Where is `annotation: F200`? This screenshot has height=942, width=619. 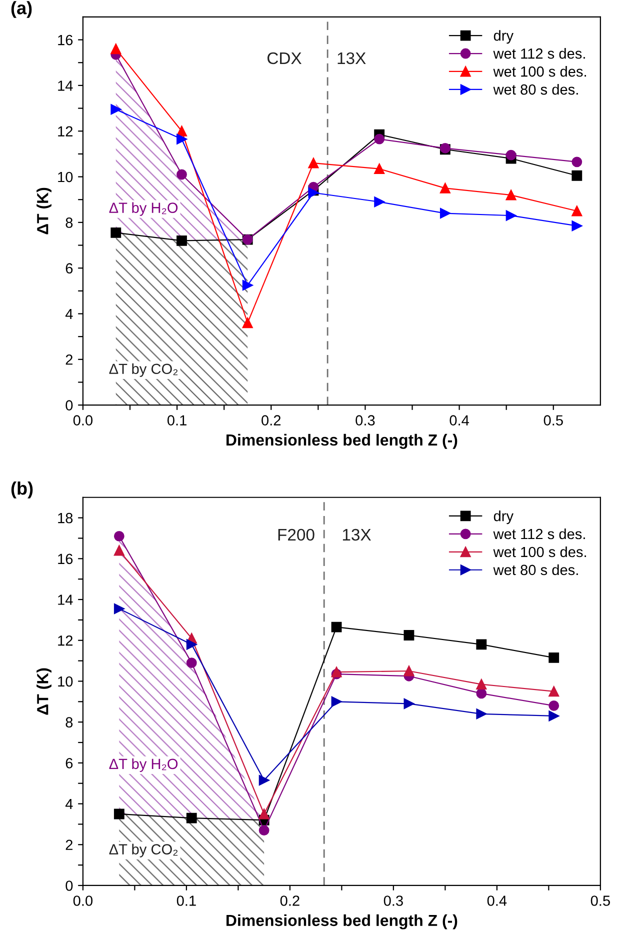
annotation: F200 is located at coordinates (296, 534).